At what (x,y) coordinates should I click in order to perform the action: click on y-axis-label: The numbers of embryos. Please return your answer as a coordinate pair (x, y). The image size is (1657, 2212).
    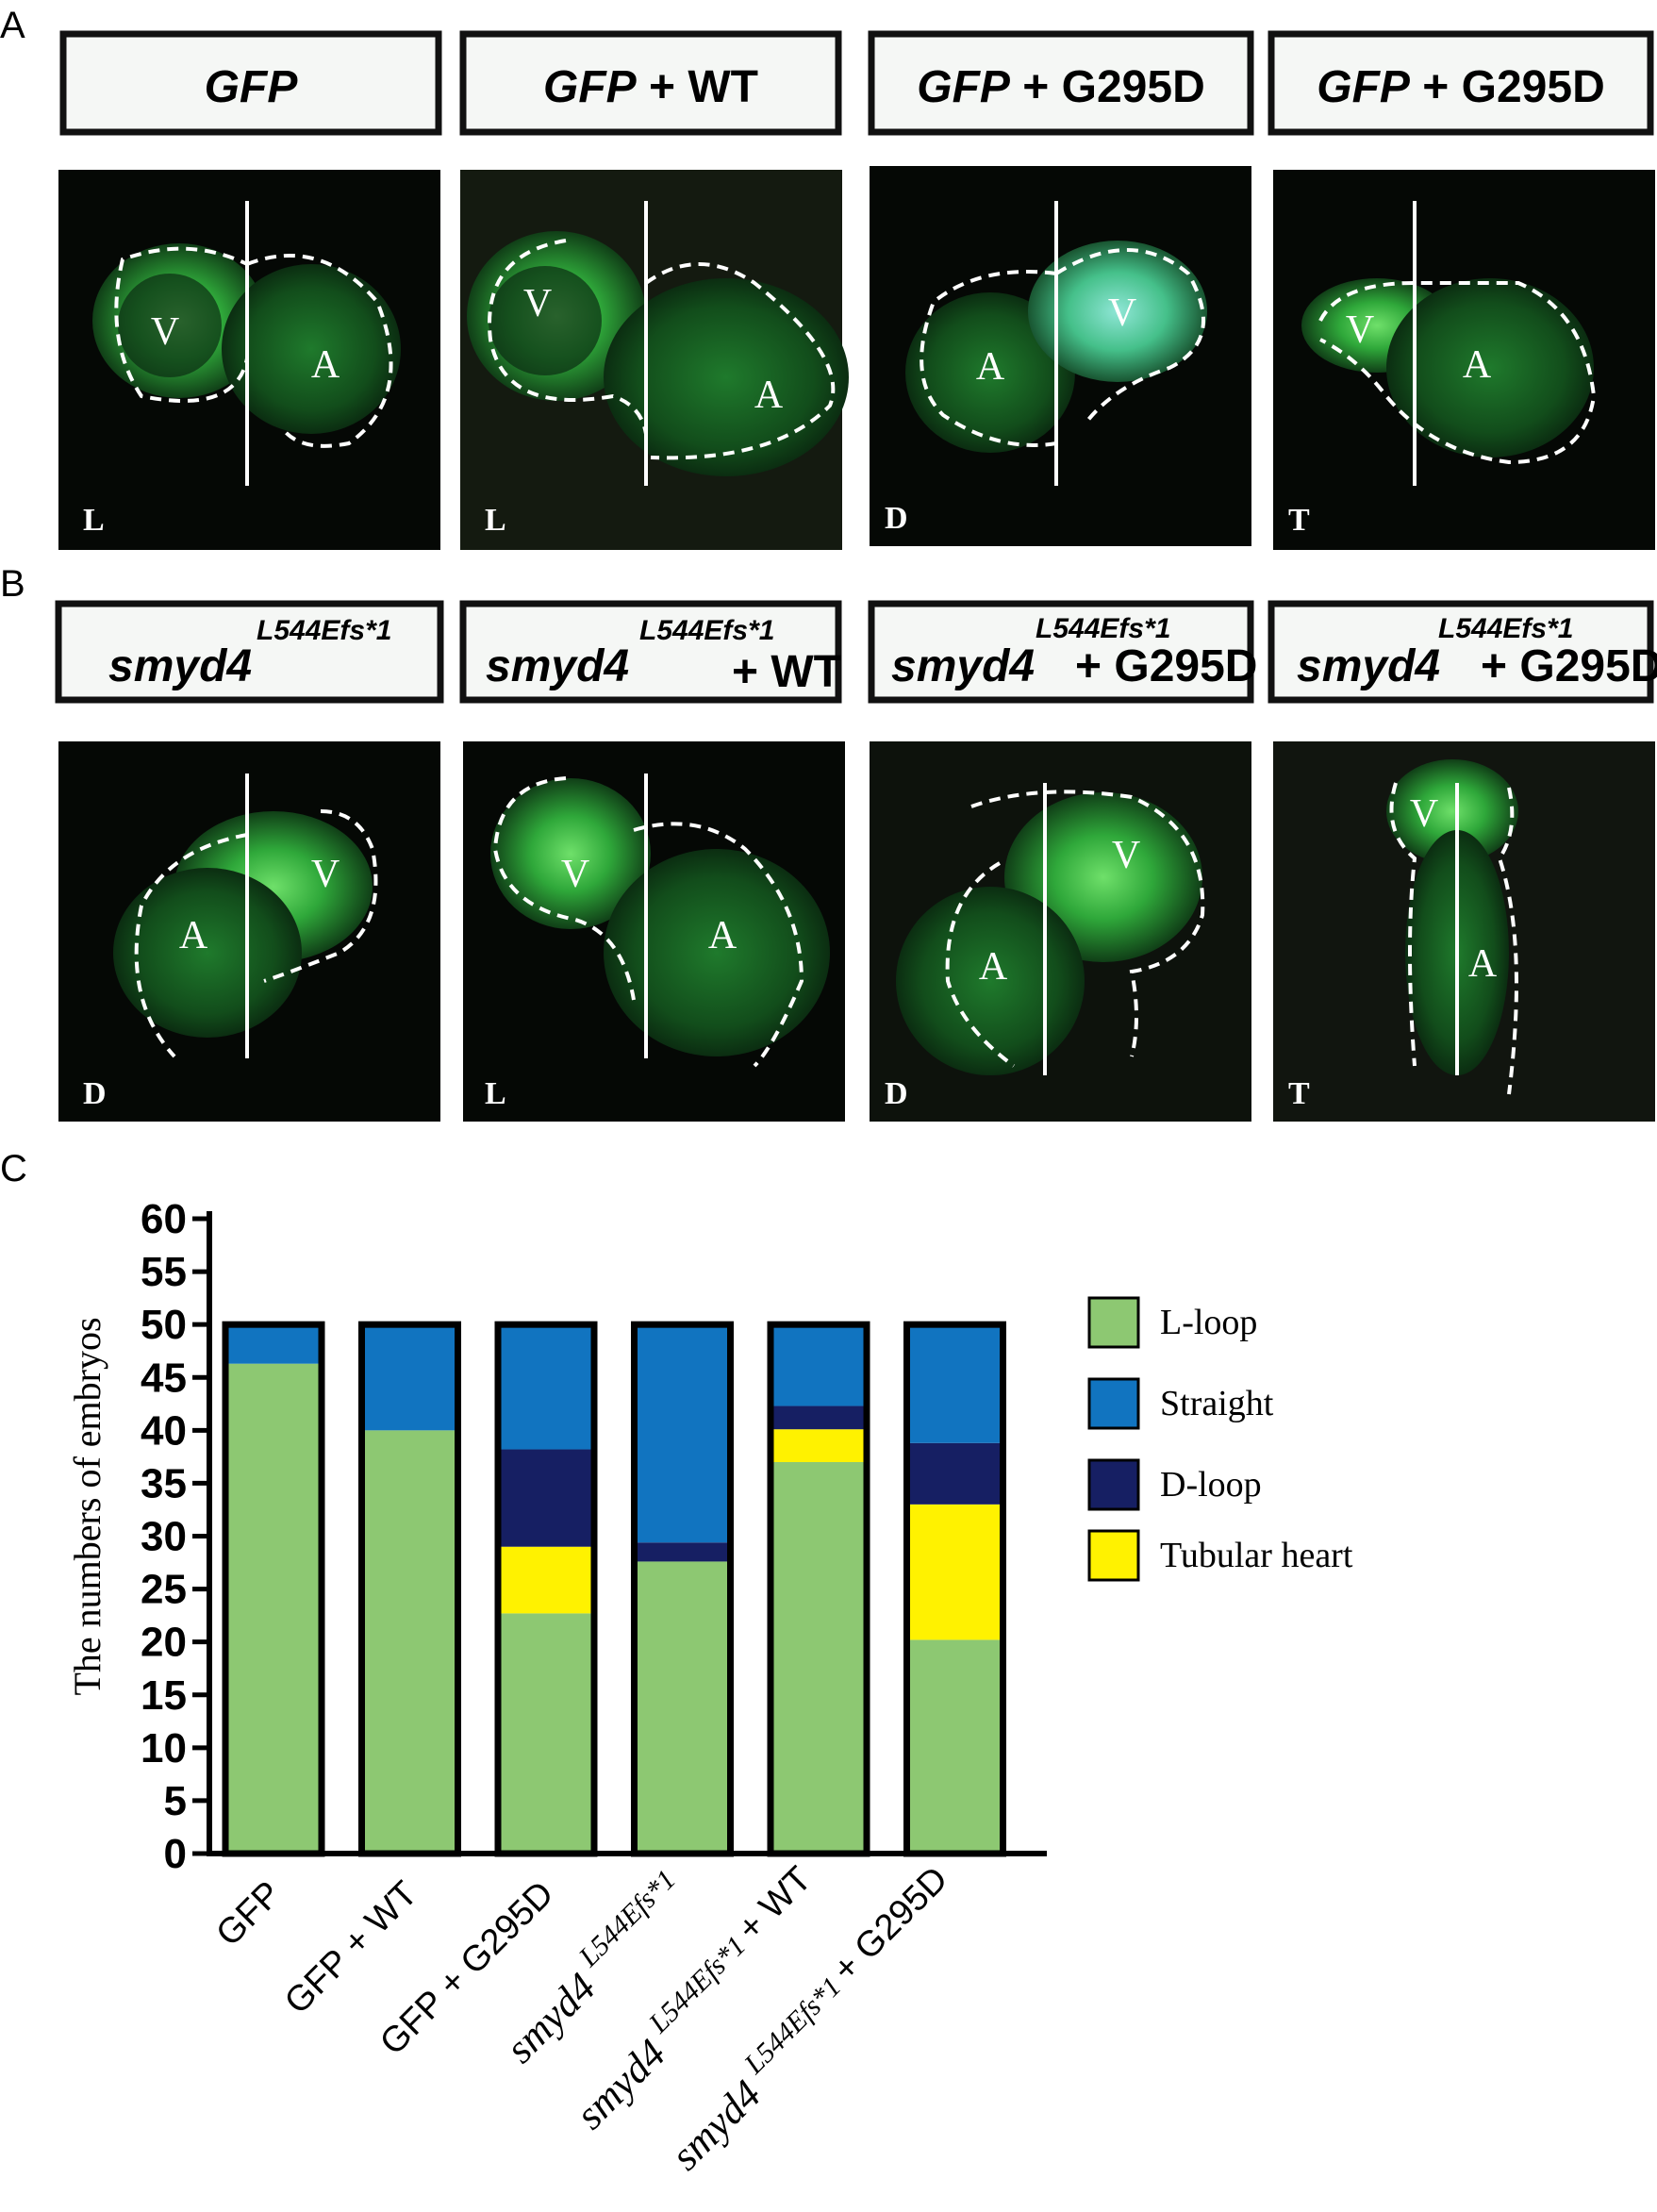
    Looking at the image, I should click on (87, 1506).